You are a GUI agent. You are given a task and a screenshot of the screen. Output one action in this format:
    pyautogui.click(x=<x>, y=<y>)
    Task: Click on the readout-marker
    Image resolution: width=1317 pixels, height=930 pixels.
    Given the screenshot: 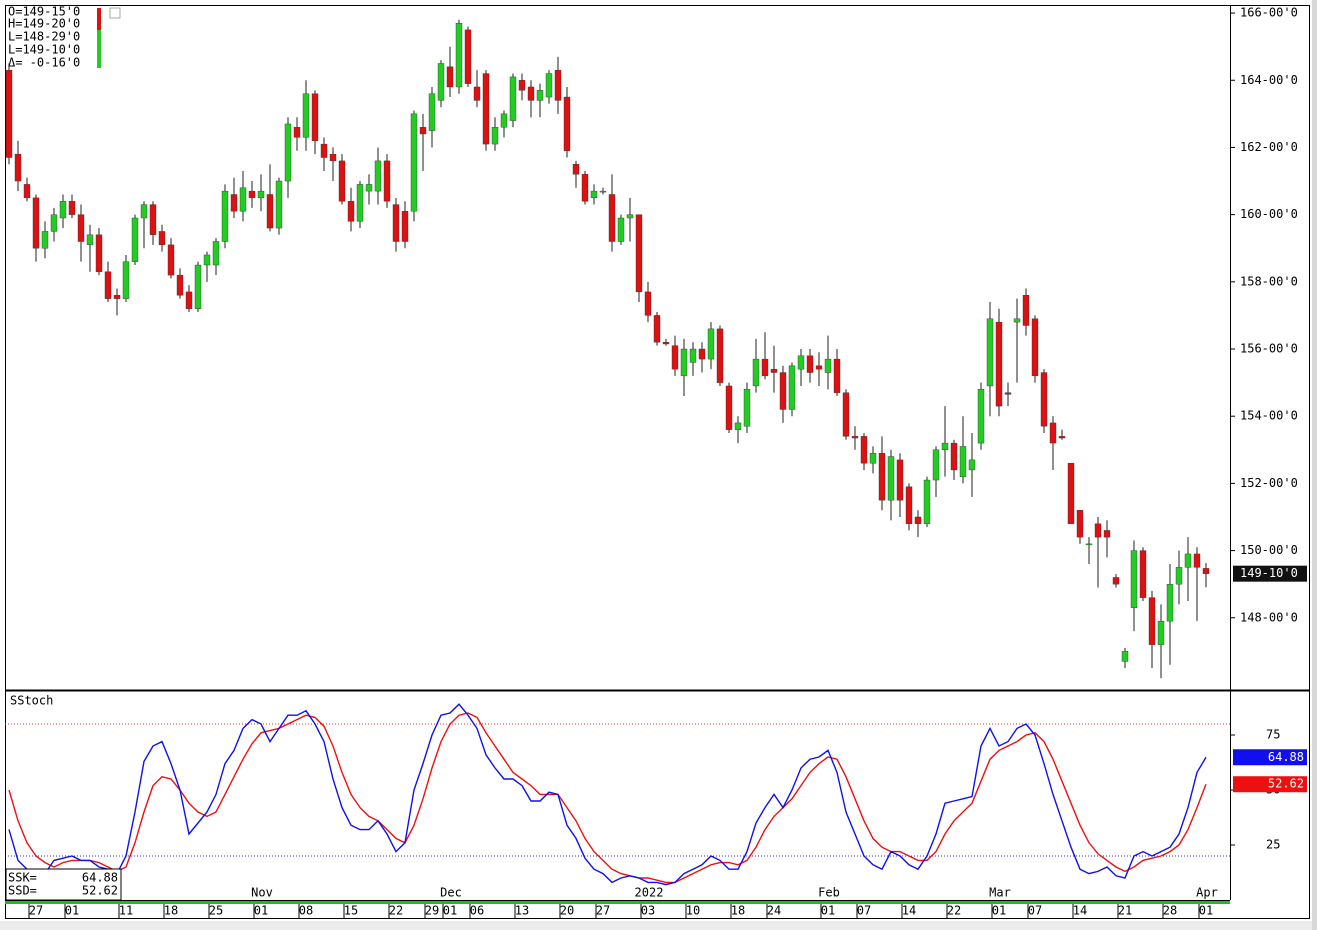 What is the action you would take?
    pyautogui.click(x=99, y=19)
    